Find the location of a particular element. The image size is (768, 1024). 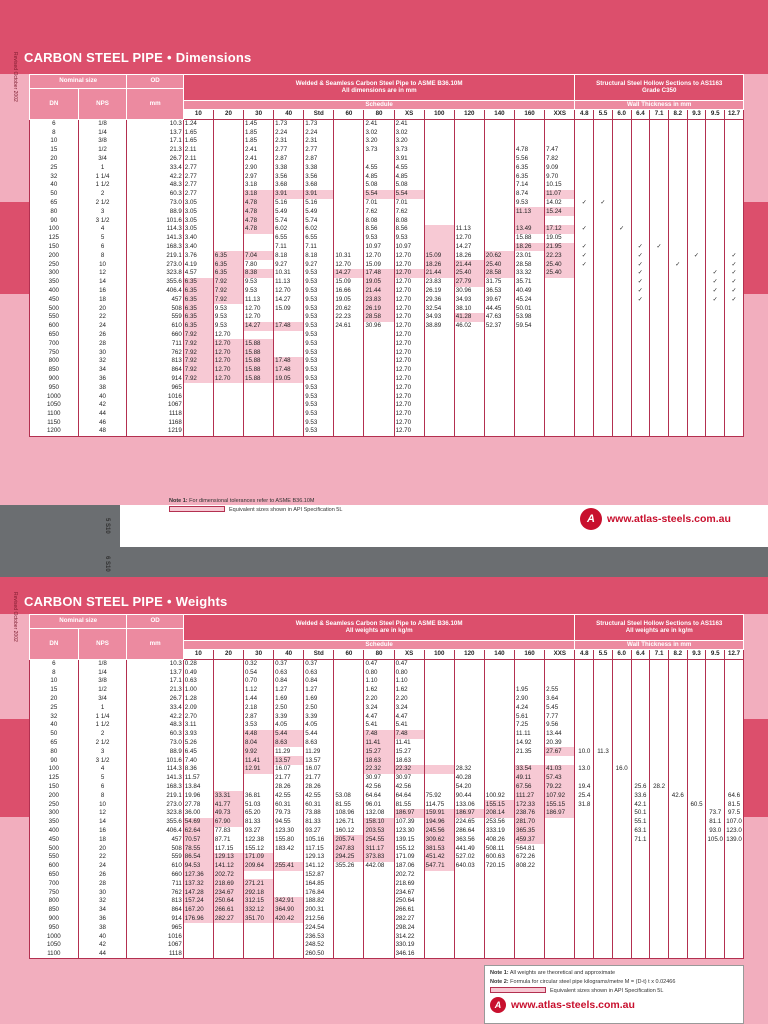

table-cell: 139.15 is located at coordinates (409, 840).